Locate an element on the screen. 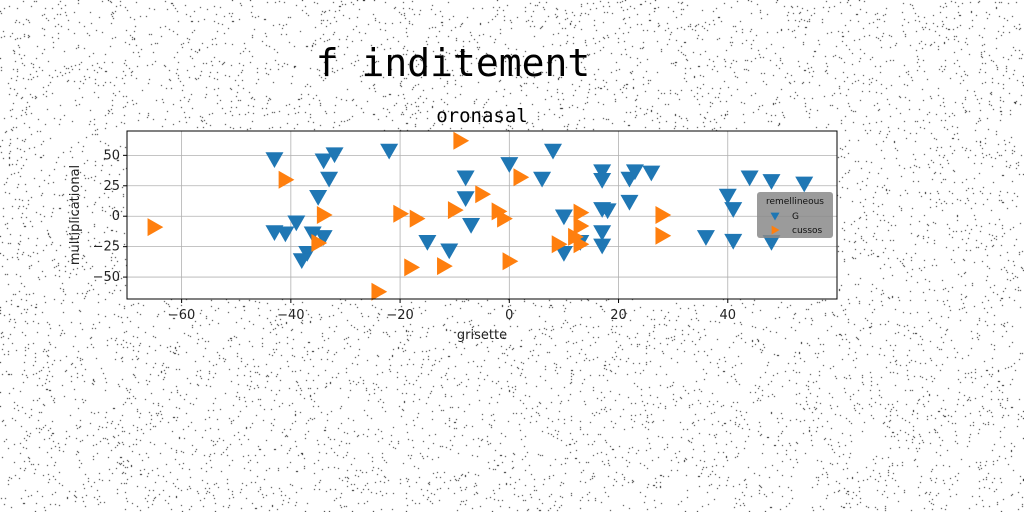  y-tick-label: −25 is located at coordinates (106, 247).